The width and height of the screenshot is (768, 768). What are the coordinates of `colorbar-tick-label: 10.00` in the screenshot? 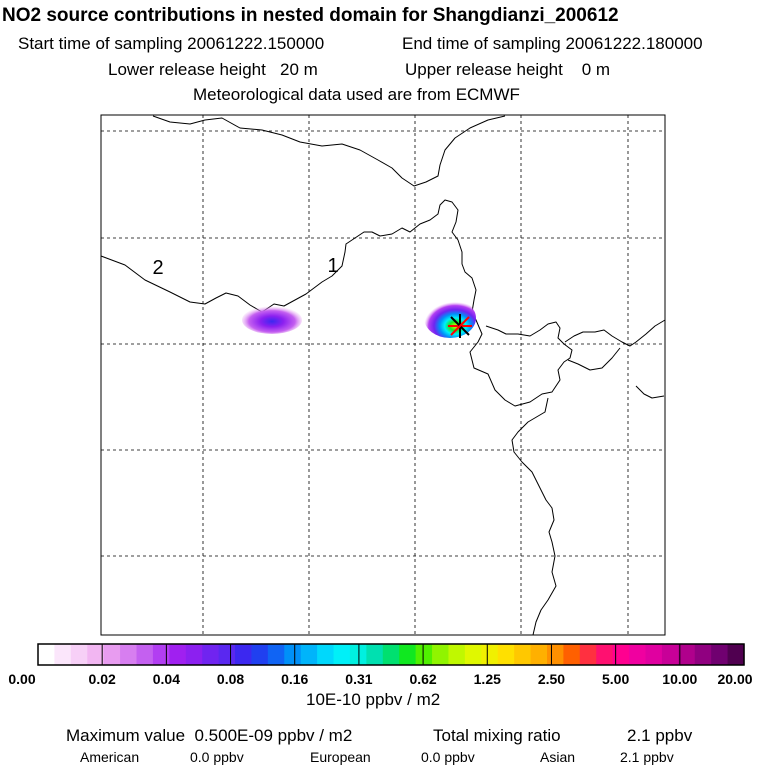 It's located at (680, 679).